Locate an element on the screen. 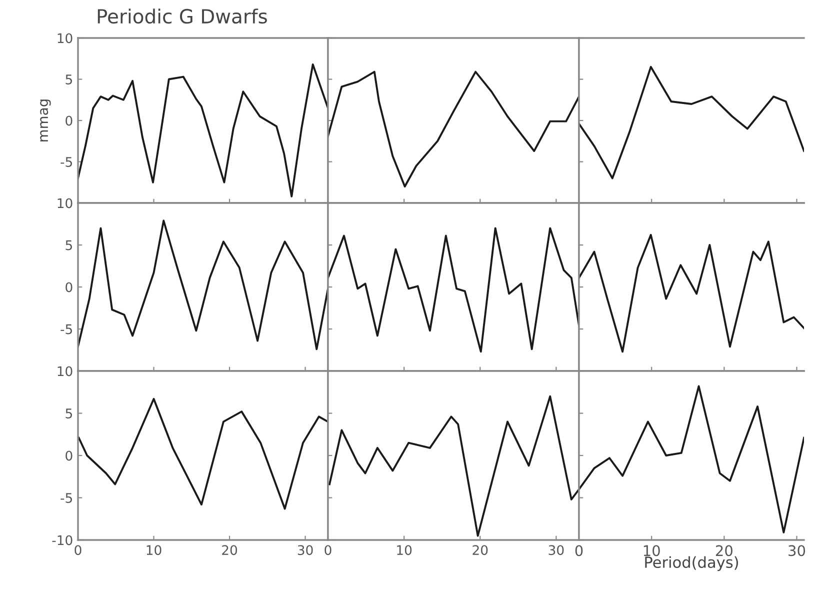 Image resolution: width=813 pixels, height=593 pixels. x-axis-title: Period(days) is located at coordinates (691, 563).